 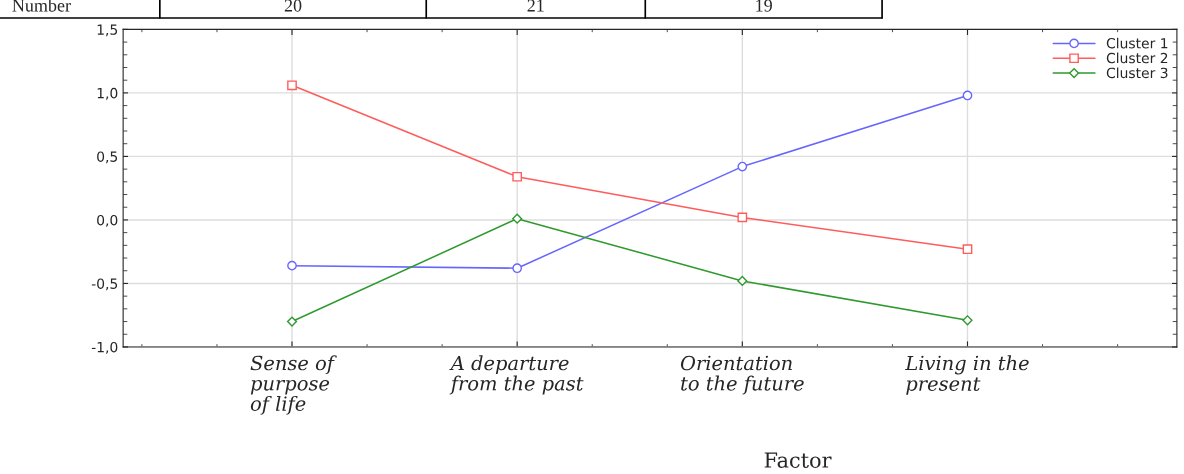 I want to click on text: 20, so click(x=293, y=6).